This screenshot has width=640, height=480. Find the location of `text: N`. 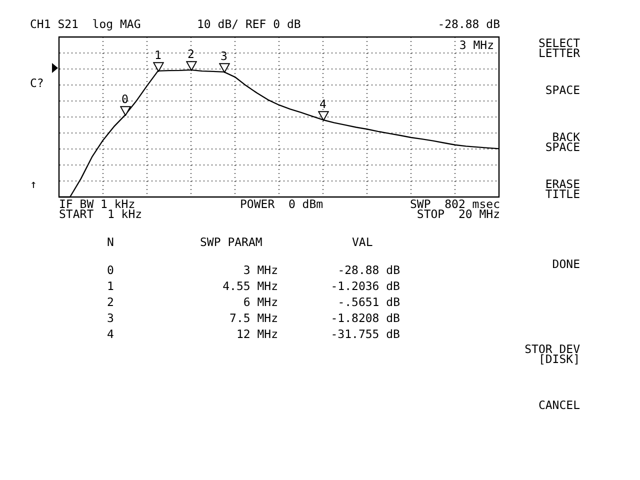

text: N is located at coordinates (110, 242).